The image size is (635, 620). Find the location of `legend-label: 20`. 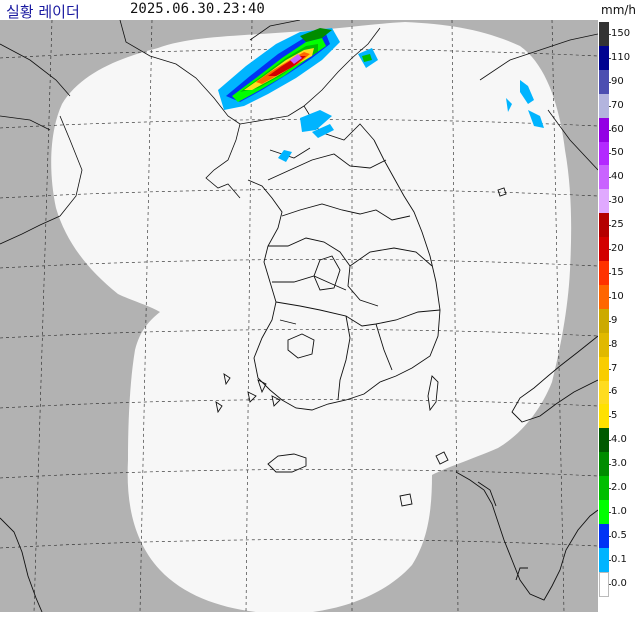

legend-label: 20 is located at coordinates (617, 249).